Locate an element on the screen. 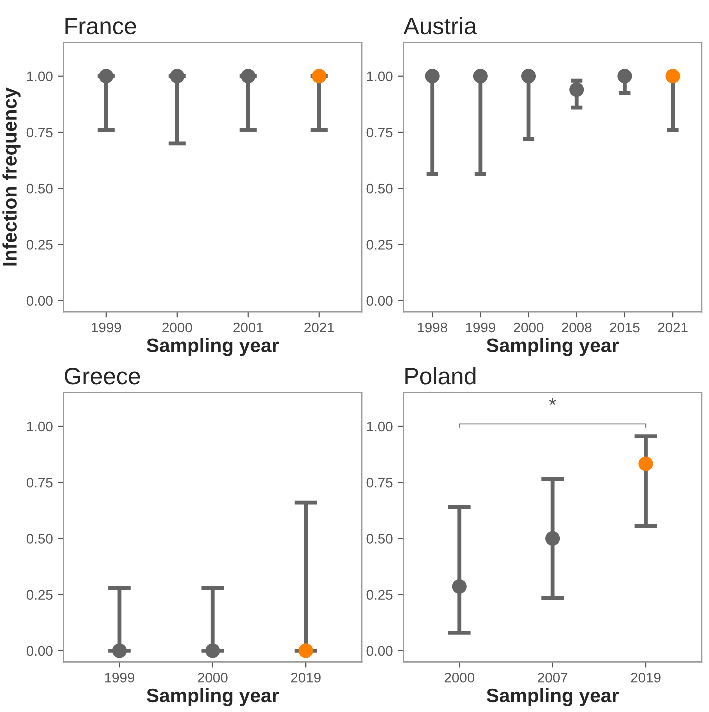 The width and height of the screenshot is (709, 712). chart-title: Poland is located at coordinates (441, 376).